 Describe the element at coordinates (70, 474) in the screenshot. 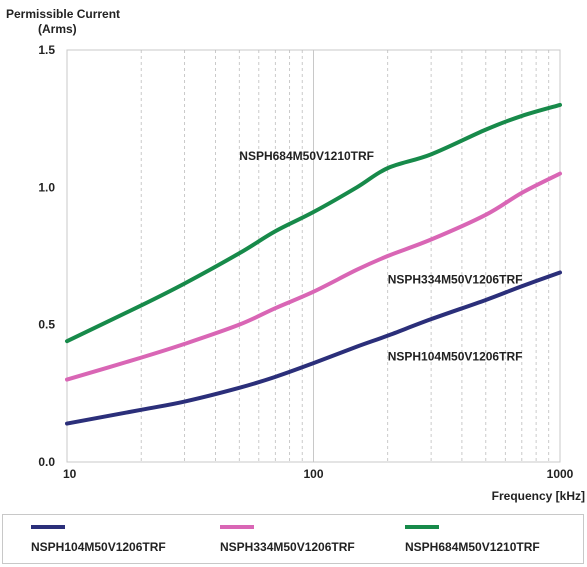

I see `x-tick-label: 10` at that location.